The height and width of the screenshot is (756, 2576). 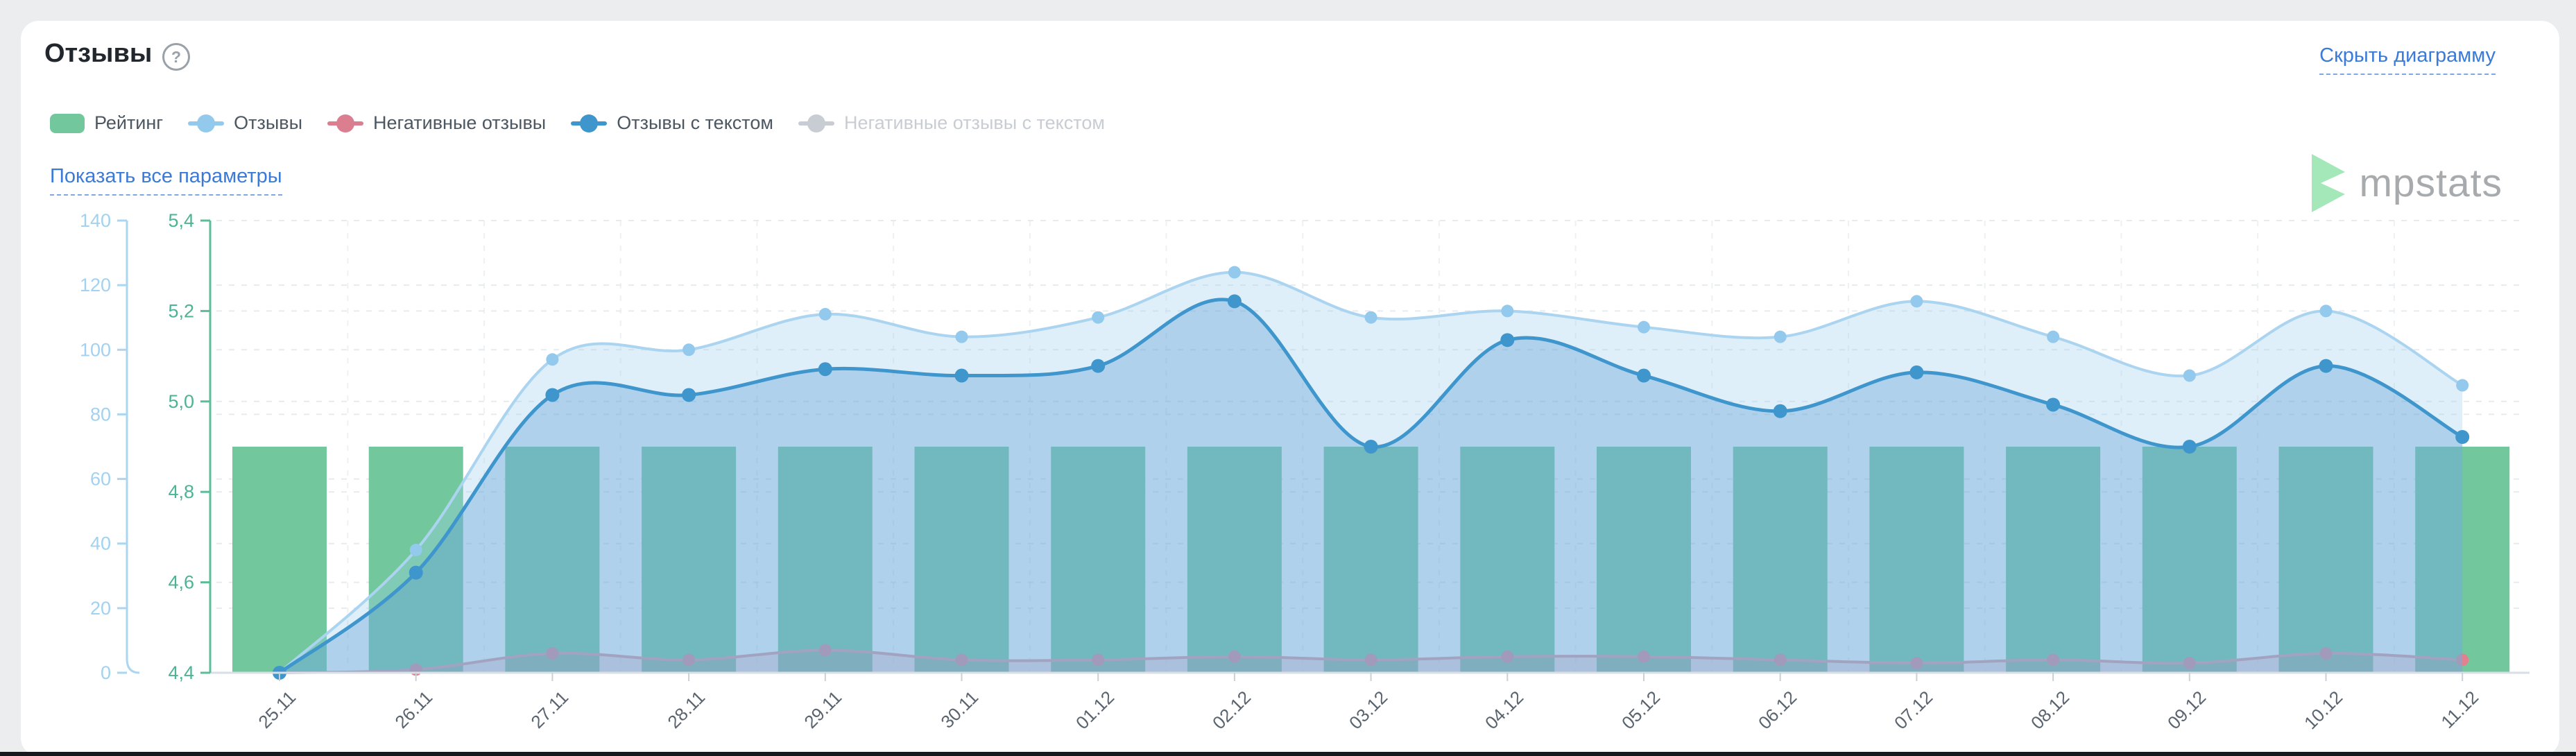 What do you see at coordinates (100, 608) in the screenshot?
I see `left-axis-label: 20` at bounding box center [100, 608].